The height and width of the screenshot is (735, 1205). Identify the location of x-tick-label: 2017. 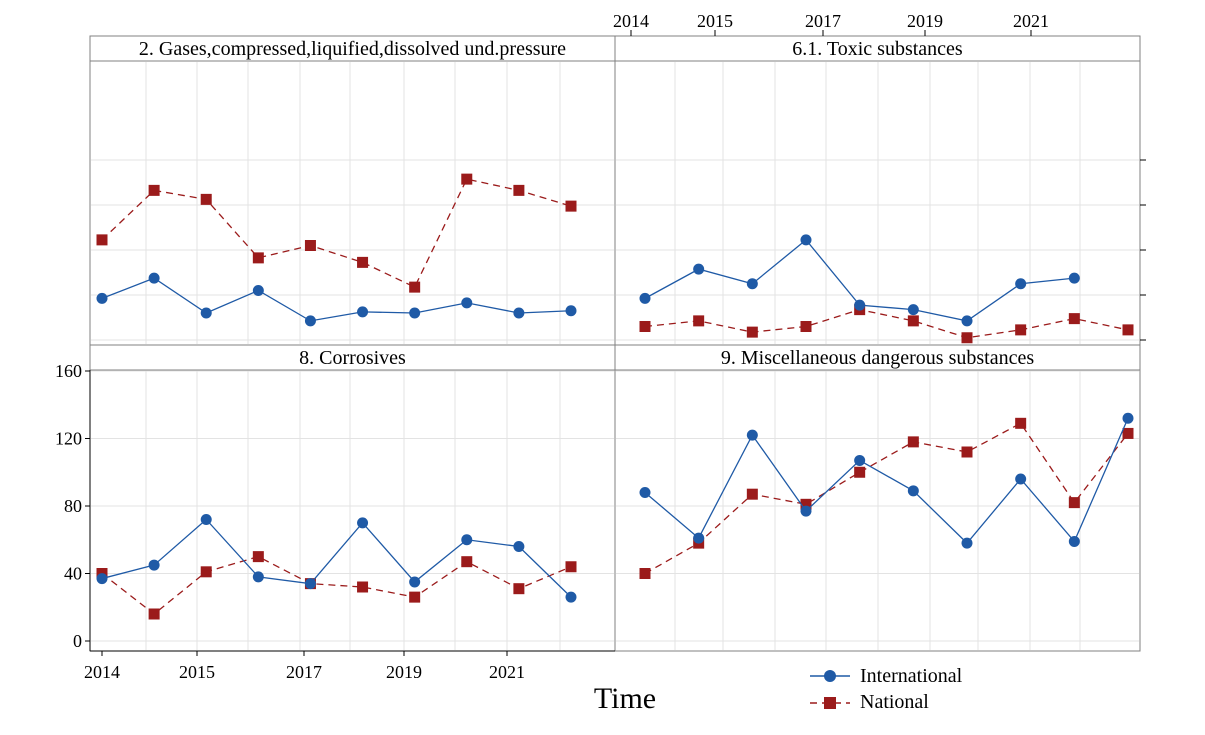
(304, 672).